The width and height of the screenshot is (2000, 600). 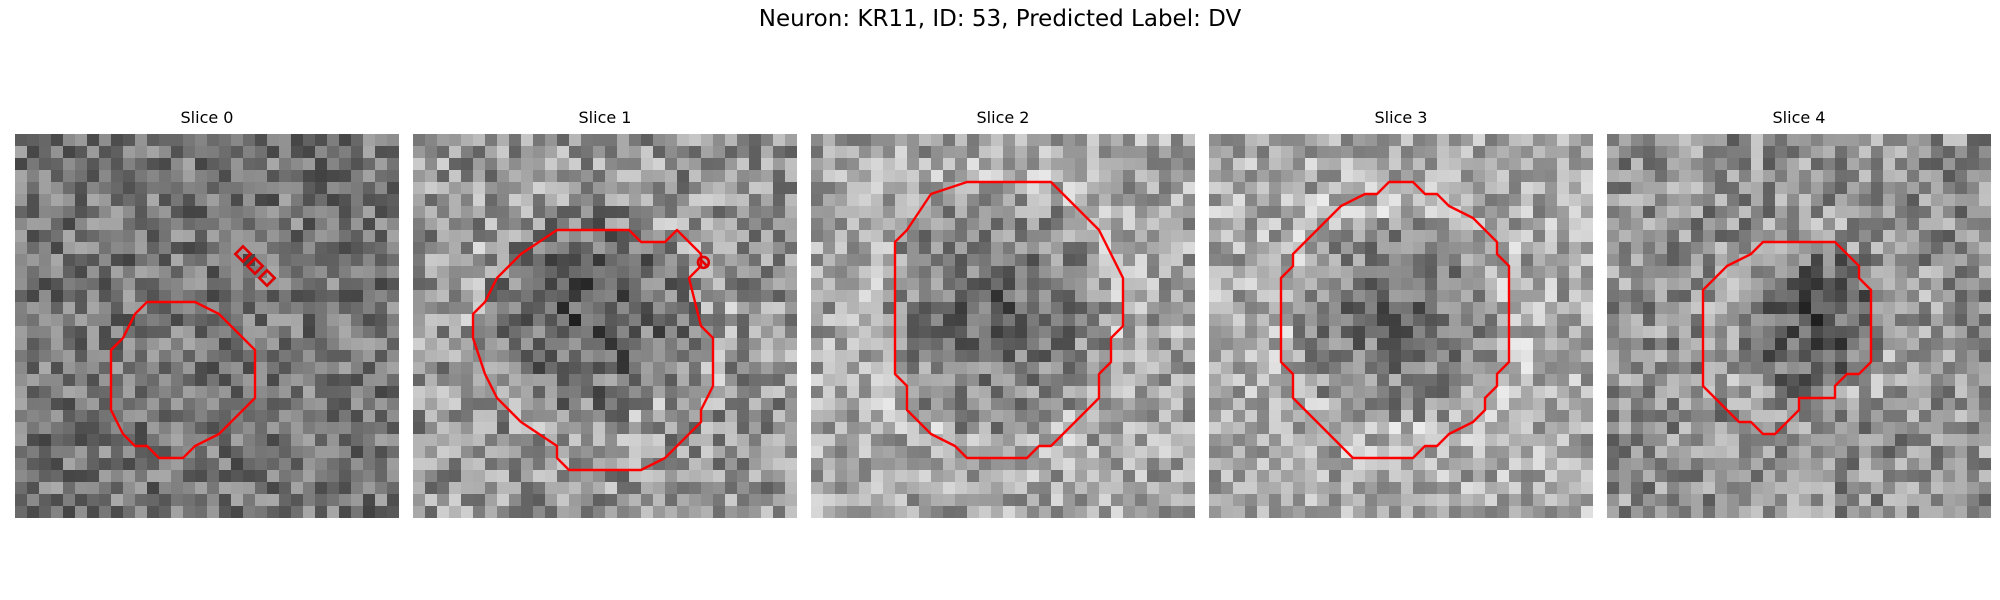 I want to click on slice-title-1: Slice 1, so click(x=605, y=117).